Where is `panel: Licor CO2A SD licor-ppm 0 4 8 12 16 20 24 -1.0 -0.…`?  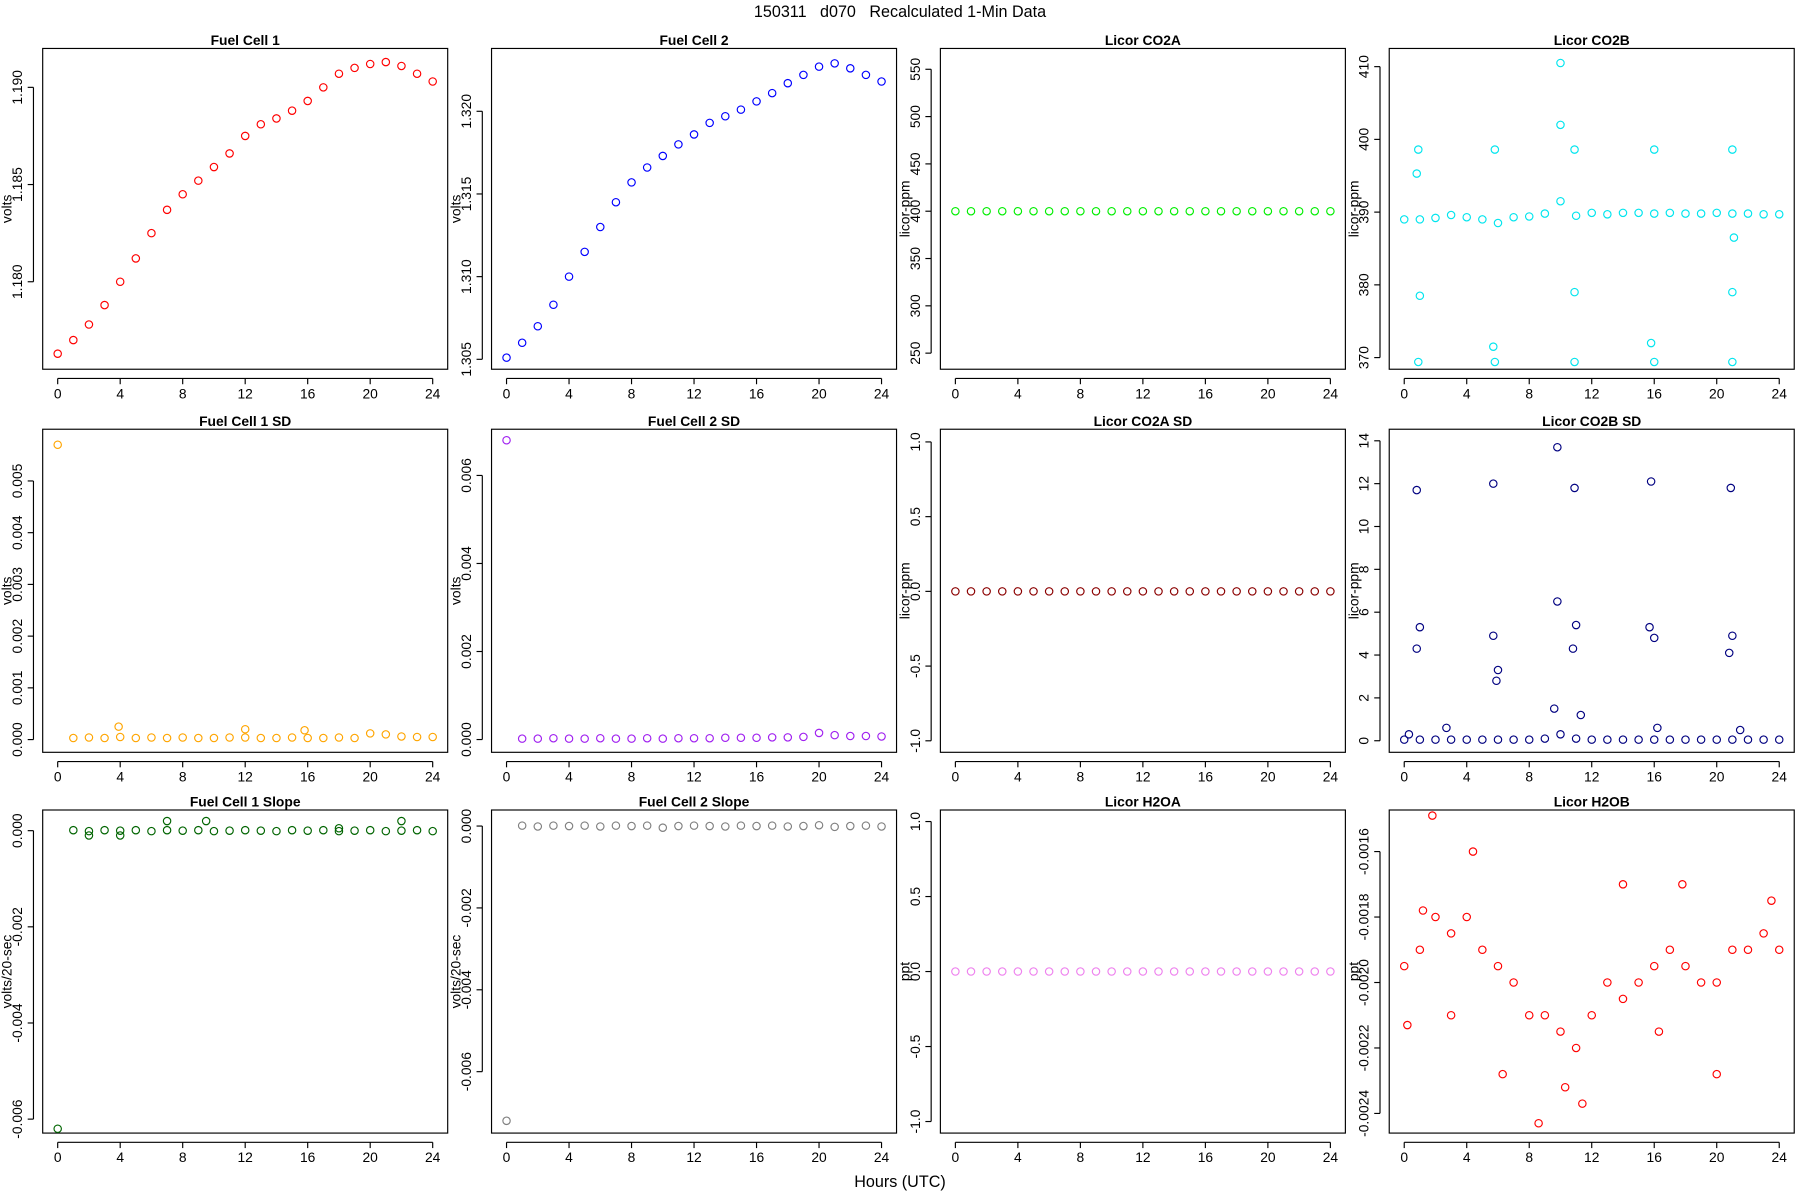
panel: Licor CO2A SD licor-ppm 0 4 8 12 16 20 24 -1.0 -0.… is located at coordinates (1121, 598).